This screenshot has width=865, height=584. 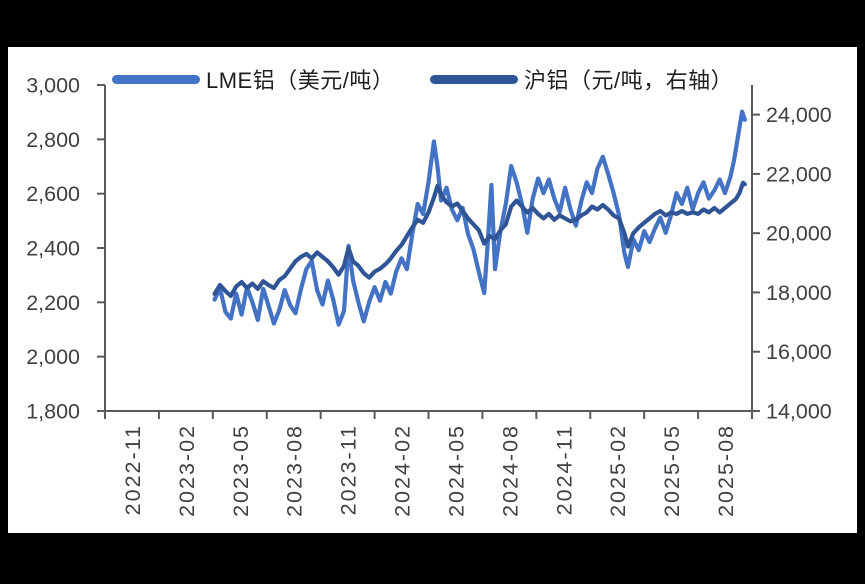 I want to click on x-tick-label: 2022-11, so click(x=133, y=469).